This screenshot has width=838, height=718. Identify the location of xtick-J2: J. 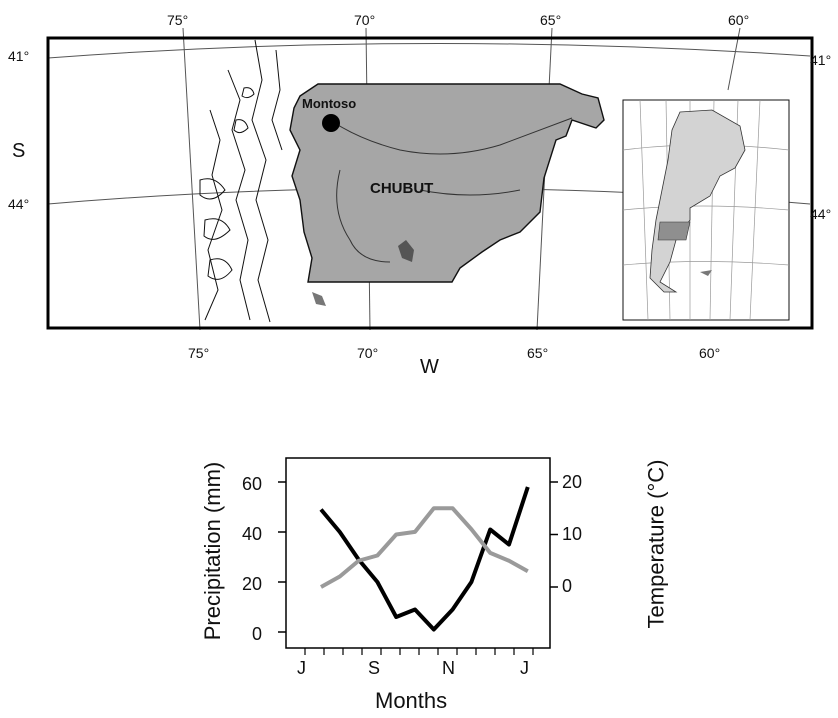
(524, 668).